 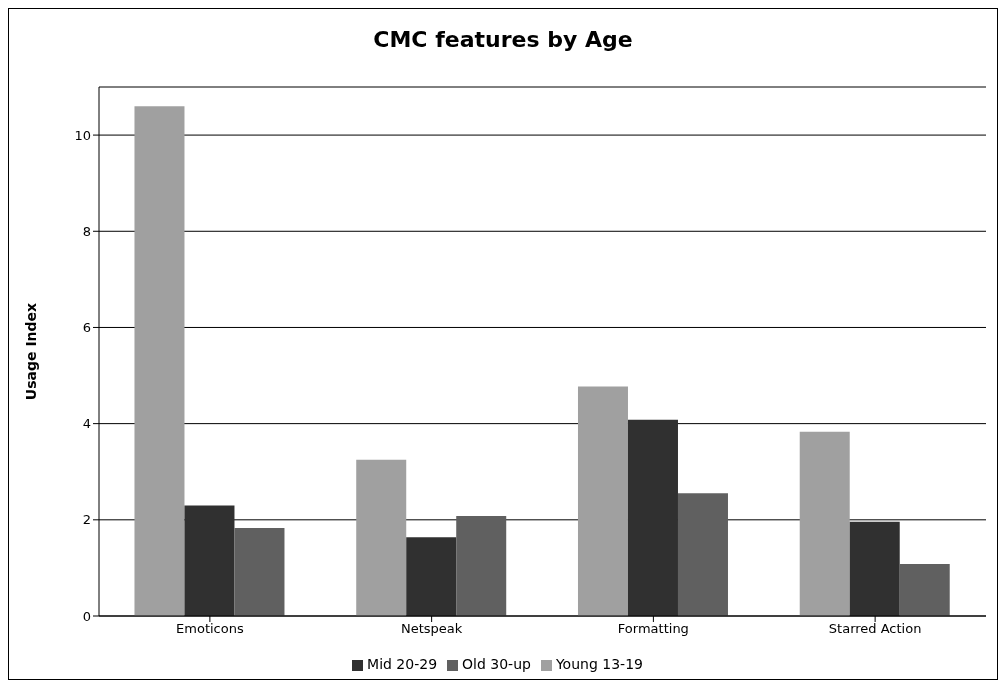 I want to click on chart-title: CMC features by Age, so click(x=503, y=40).